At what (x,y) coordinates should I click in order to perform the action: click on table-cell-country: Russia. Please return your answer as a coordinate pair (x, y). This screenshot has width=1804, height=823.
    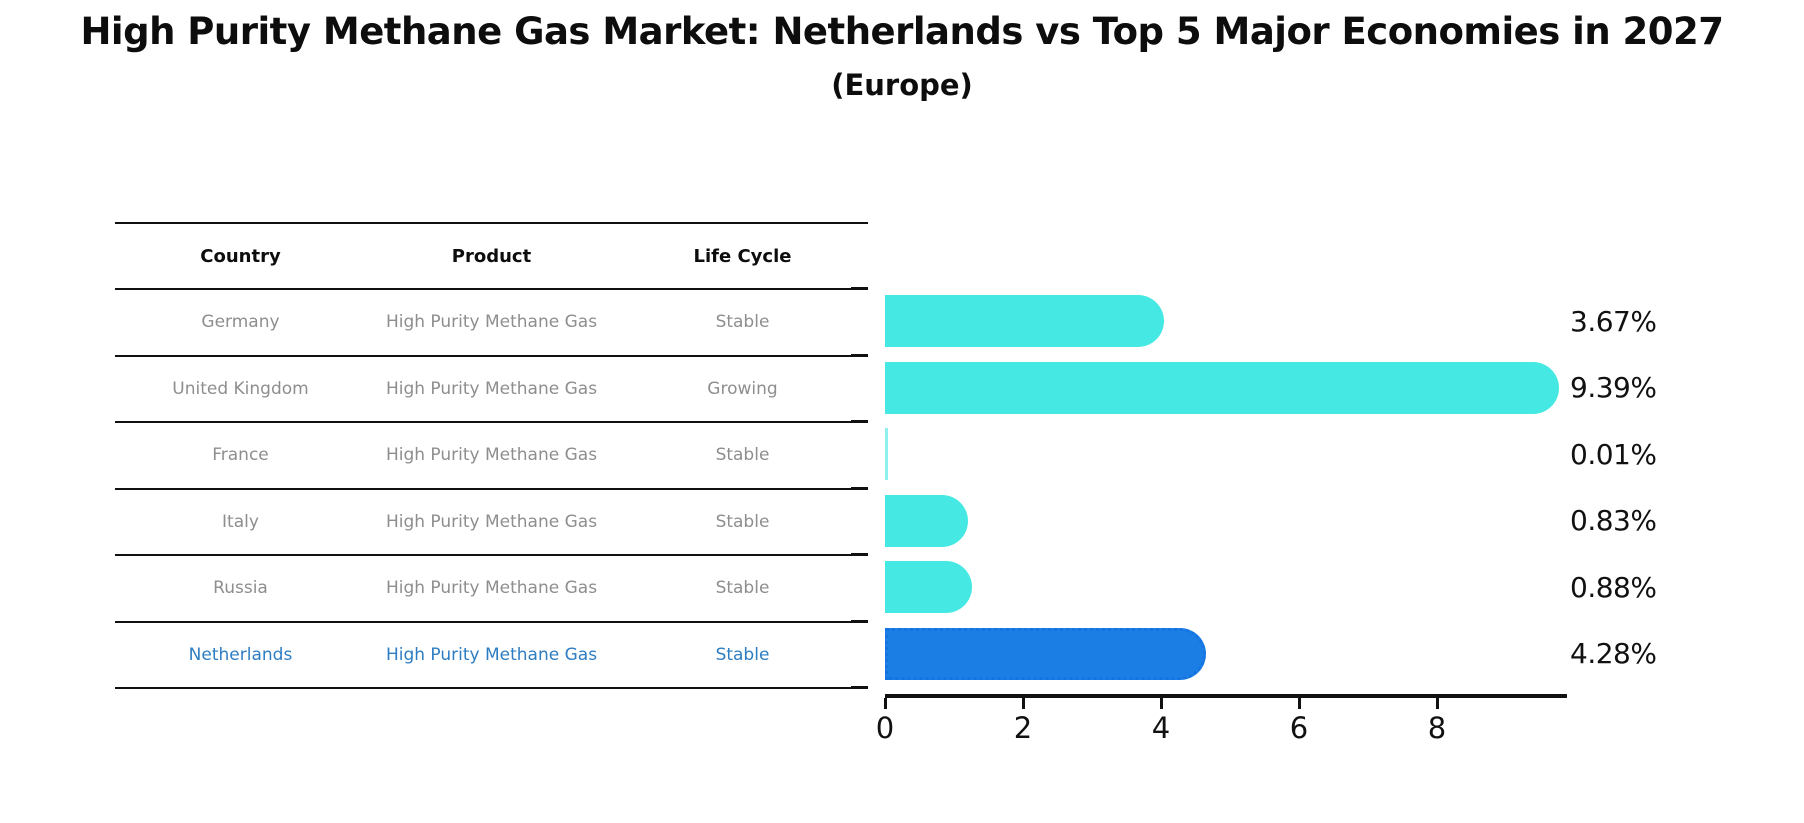
    Looking at the image, I should click on (240, 588).